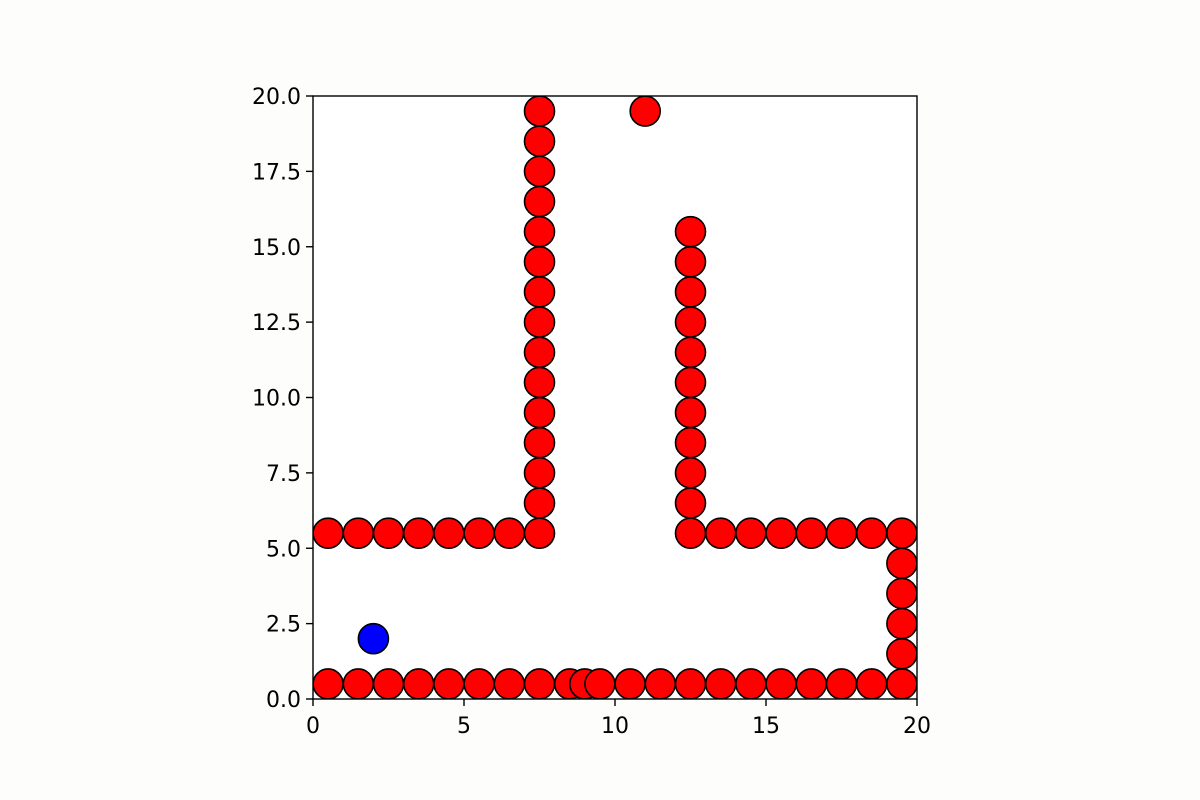 The image size is (1200, 800). I want to click on x-tick-label: 0, so click(313, 726).